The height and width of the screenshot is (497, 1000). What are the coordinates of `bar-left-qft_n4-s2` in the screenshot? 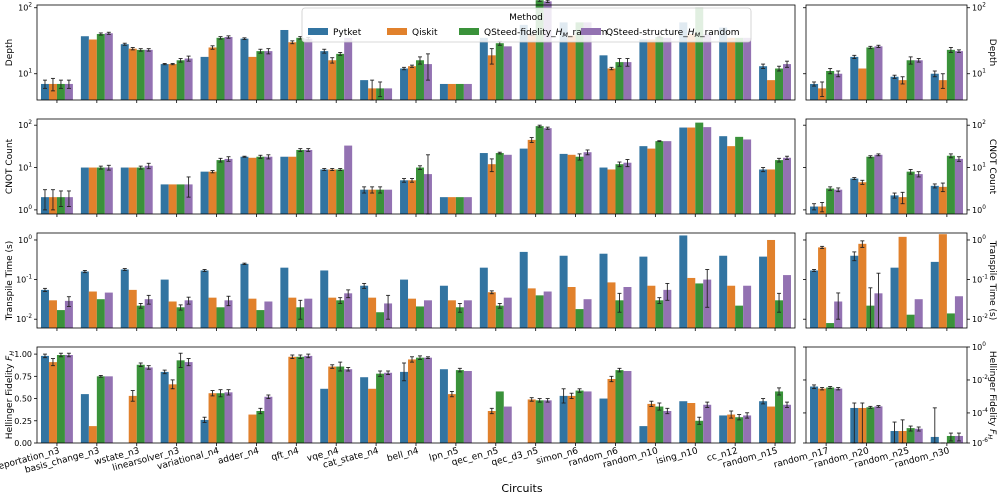 It's located at (300, 399).